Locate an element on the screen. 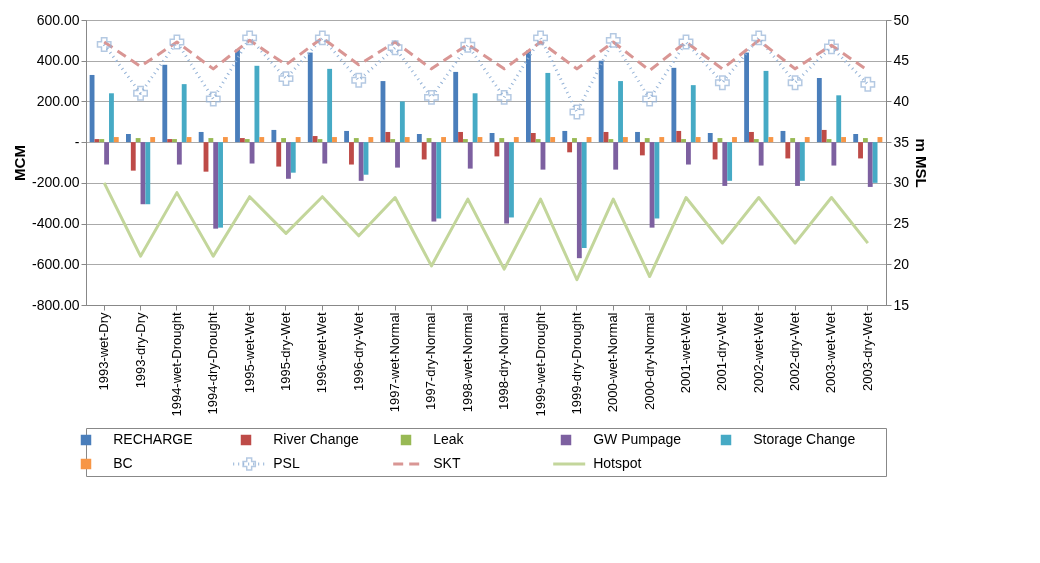  x-tick-label: 1997-wet-Normal is located at coordinates (395, 362).